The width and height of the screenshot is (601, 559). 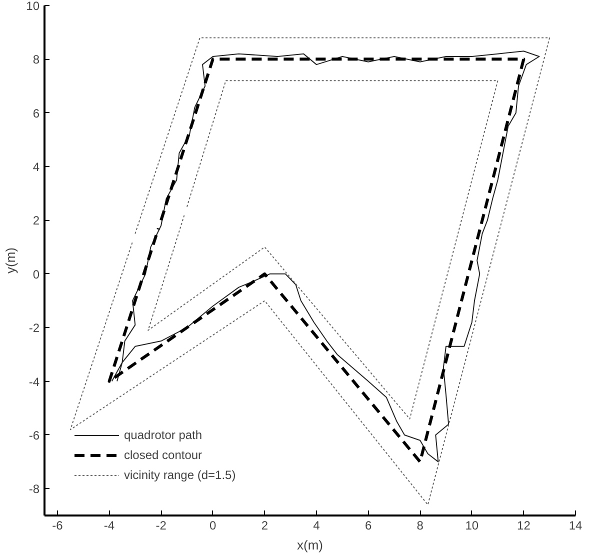 What do you see at coordinates (163, 435) in the screenshot?
I see `legend-label: quadrotor path` at bounding box center [163, 435].